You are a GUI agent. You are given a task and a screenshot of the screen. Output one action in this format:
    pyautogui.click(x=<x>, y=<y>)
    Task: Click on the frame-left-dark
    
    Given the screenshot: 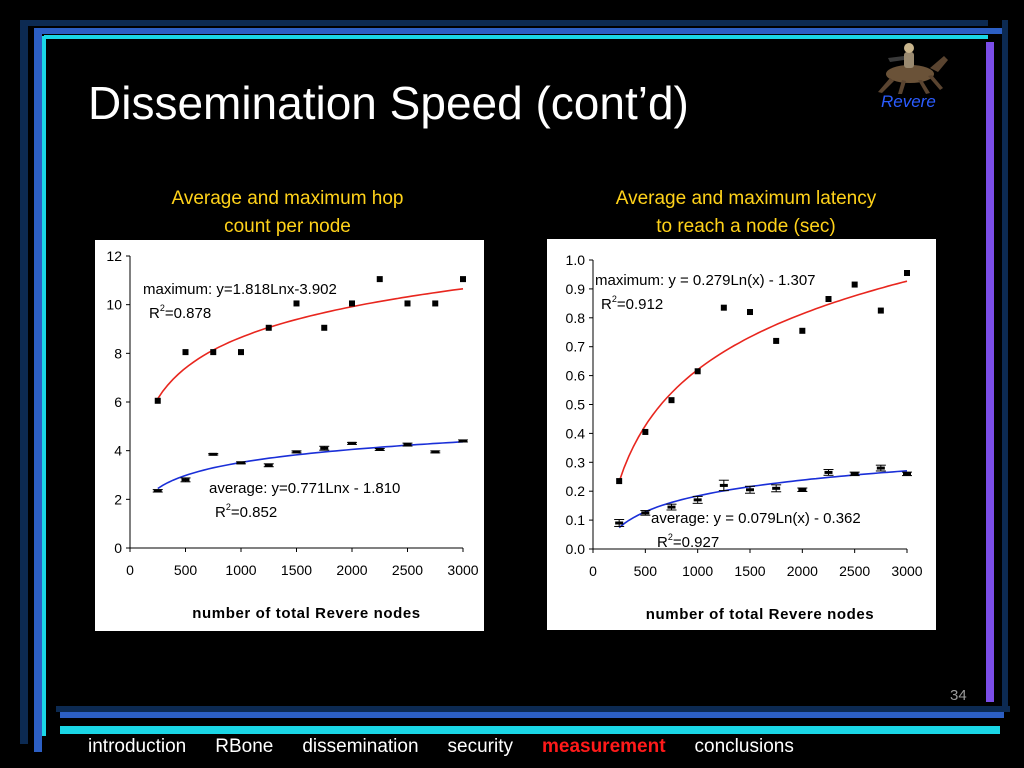 What is the action you would take?
    pyautogui.click(x=24, y=382)
    